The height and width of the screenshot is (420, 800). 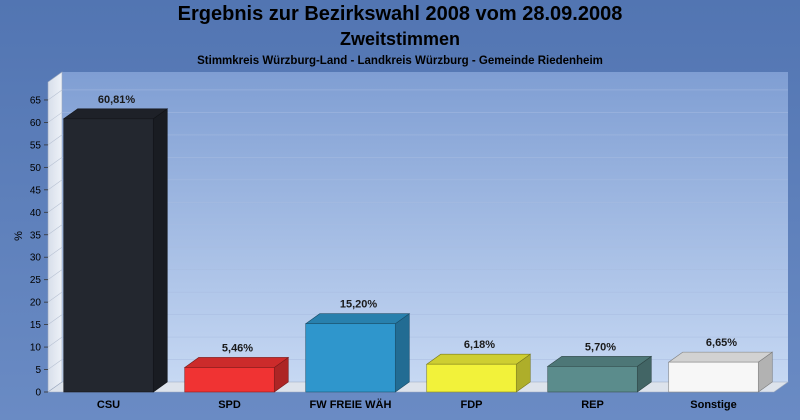 I want to click on x-category-label: SPD, so click(x=229, y=405).